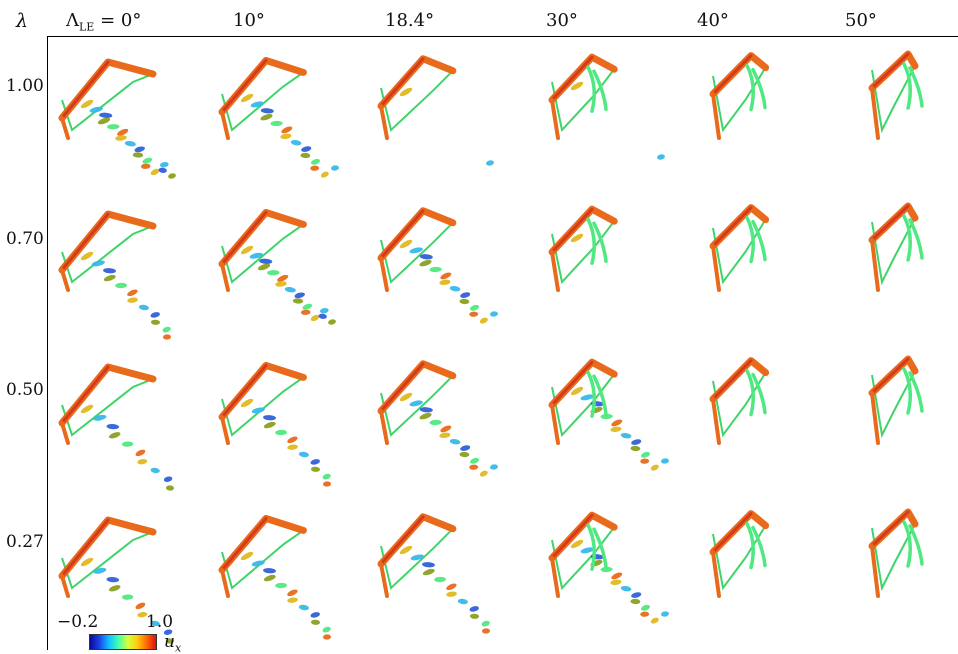  Describe the element at coordinates (249, 20) in the screenshot. I see `column-label: 10°` at that location.